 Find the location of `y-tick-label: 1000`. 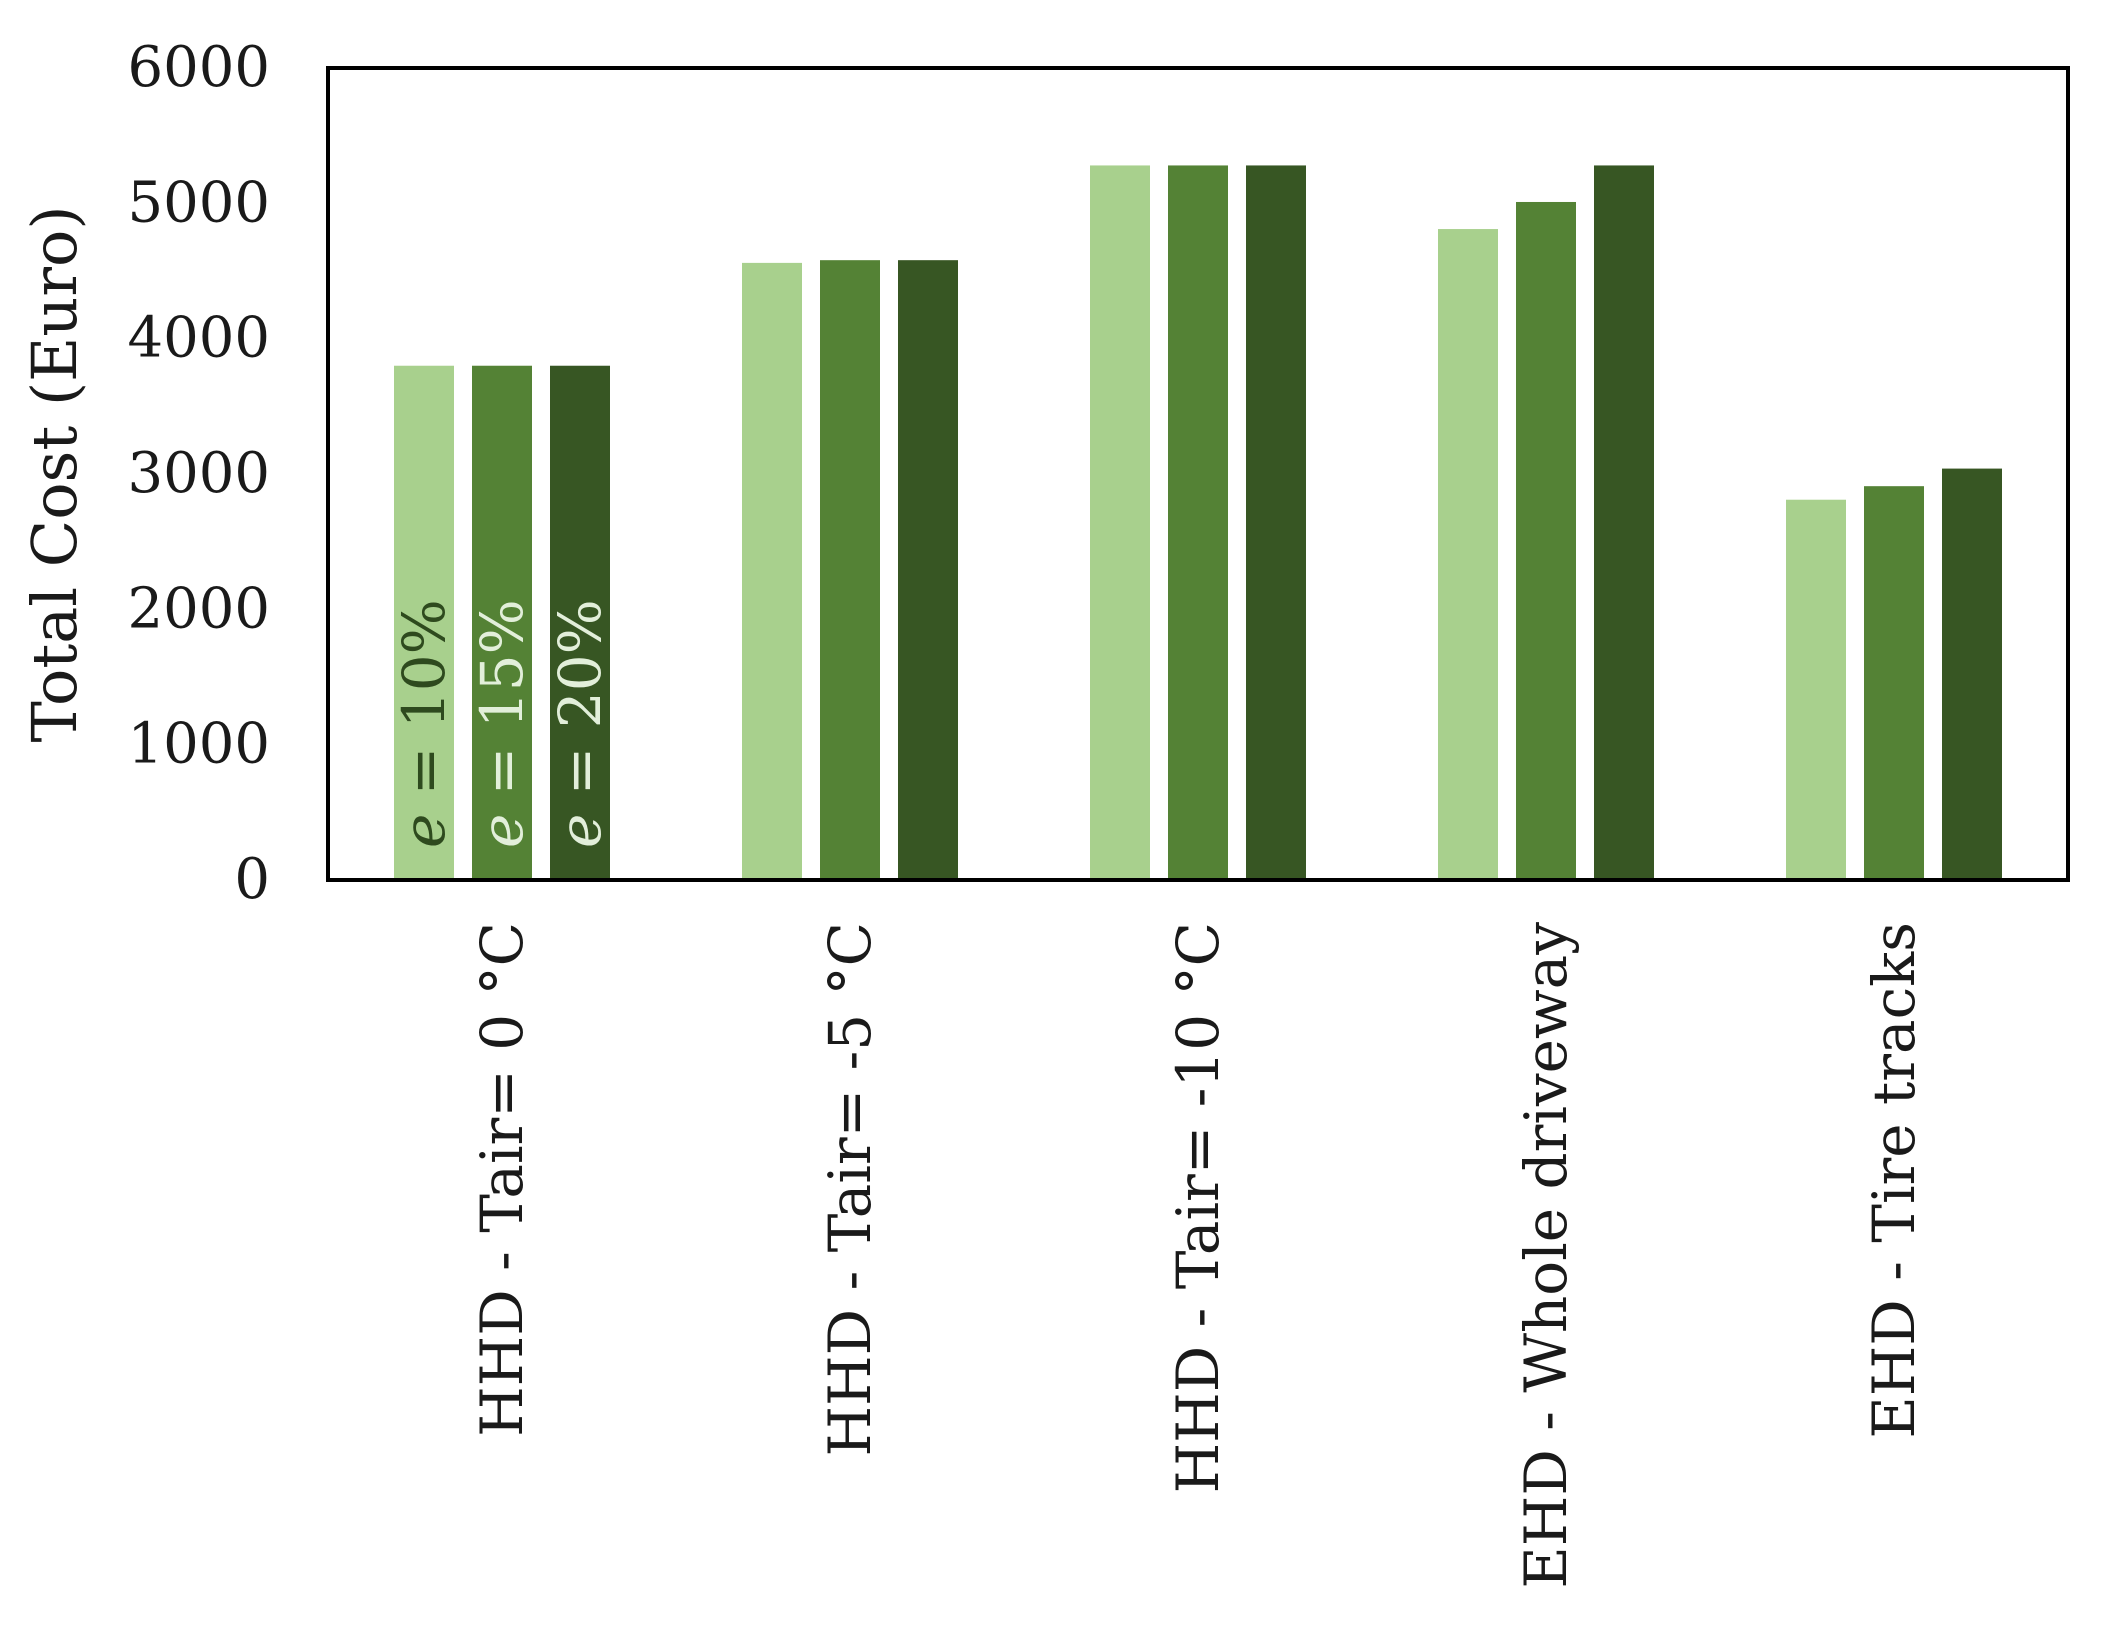

y-tick-label: 1000 is located at coordinates (198, 744).